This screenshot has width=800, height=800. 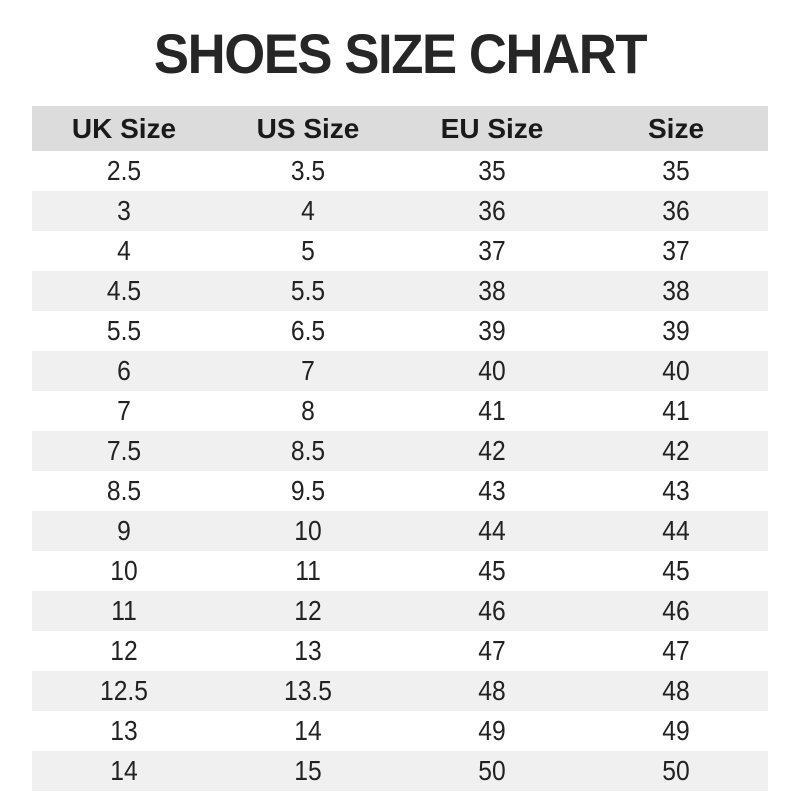 What do you see at coordinates (124, 370) in the screenshot?
I see `table-cell: 6` at bounding box center [124, 370].